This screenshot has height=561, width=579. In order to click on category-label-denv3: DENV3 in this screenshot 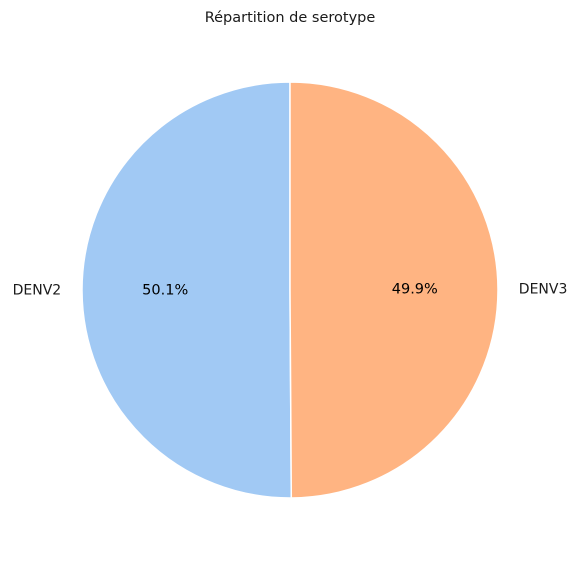, I will do `click(543, 289)`.